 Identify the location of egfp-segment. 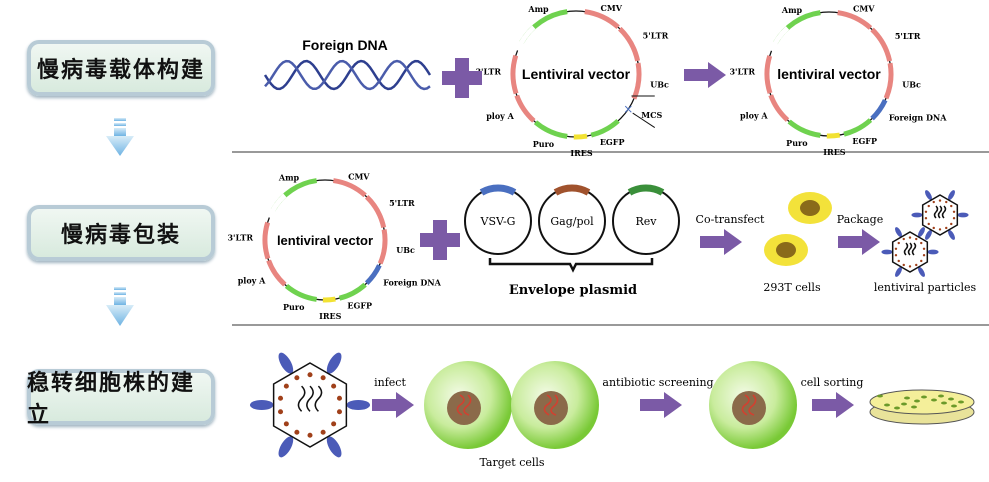
(352, 291).